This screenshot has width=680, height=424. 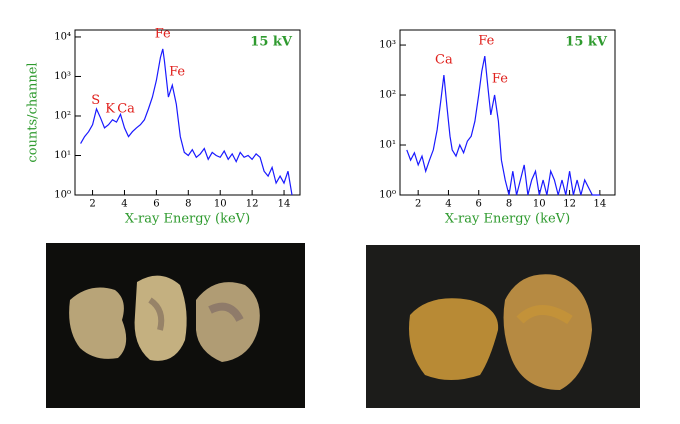 I want to click on y-tick-label: 10⁴, so click(x=62, y=36).